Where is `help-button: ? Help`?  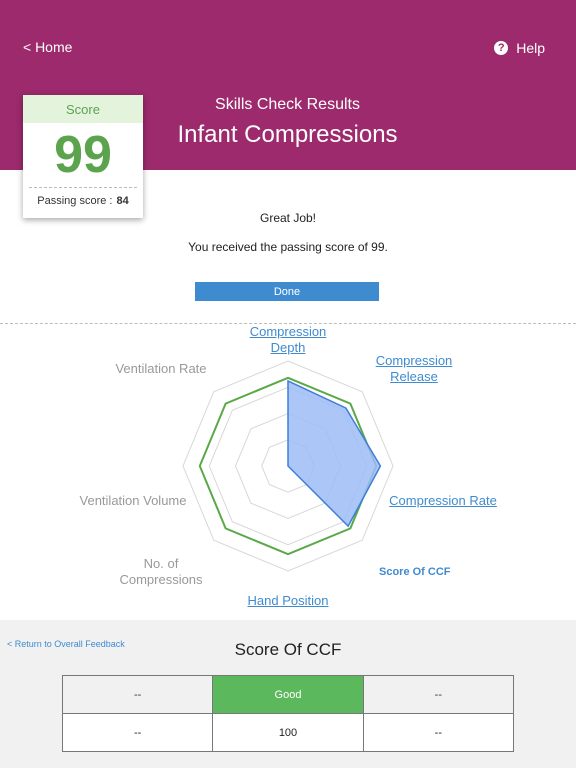
help-button: ? Help is located at coordinates (519, 48).